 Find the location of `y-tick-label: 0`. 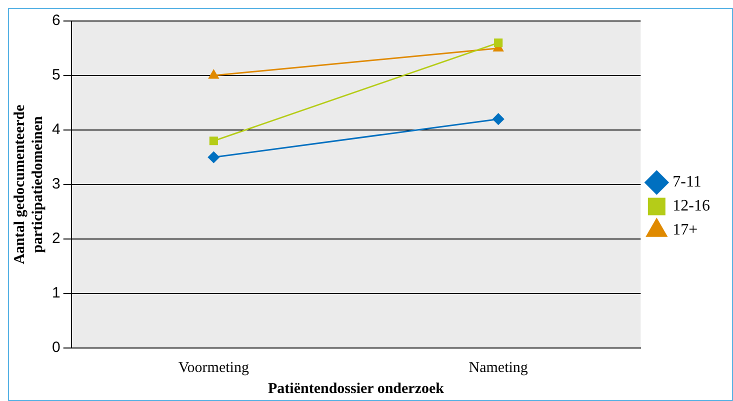

y-tick-label: 0 is located at coordinates (56, 347).